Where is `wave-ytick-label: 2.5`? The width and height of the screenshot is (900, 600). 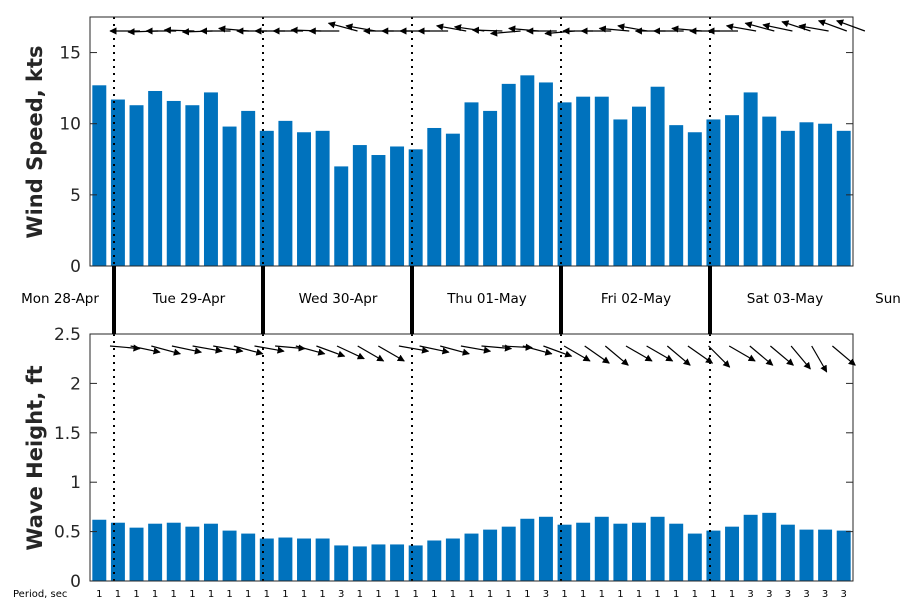
wave-ytick-label: 2.5 is located at coordinates (67, 335).